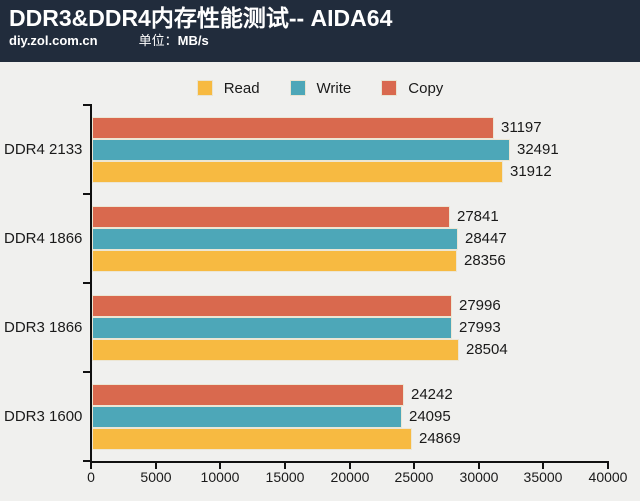 This screenshot has width=640, height=501. I want to click on bar-value-label: 32491, so click(538, 149).